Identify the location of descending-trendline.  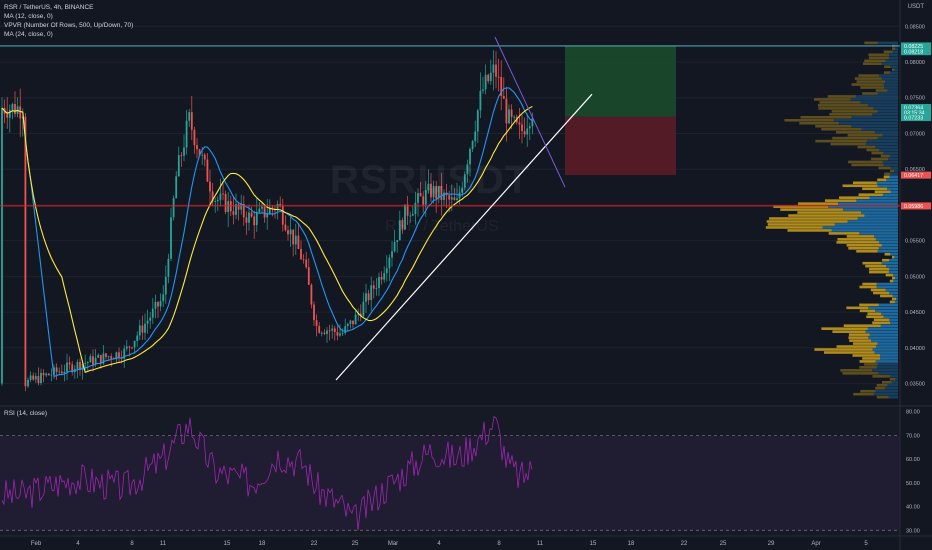
(530, 112).